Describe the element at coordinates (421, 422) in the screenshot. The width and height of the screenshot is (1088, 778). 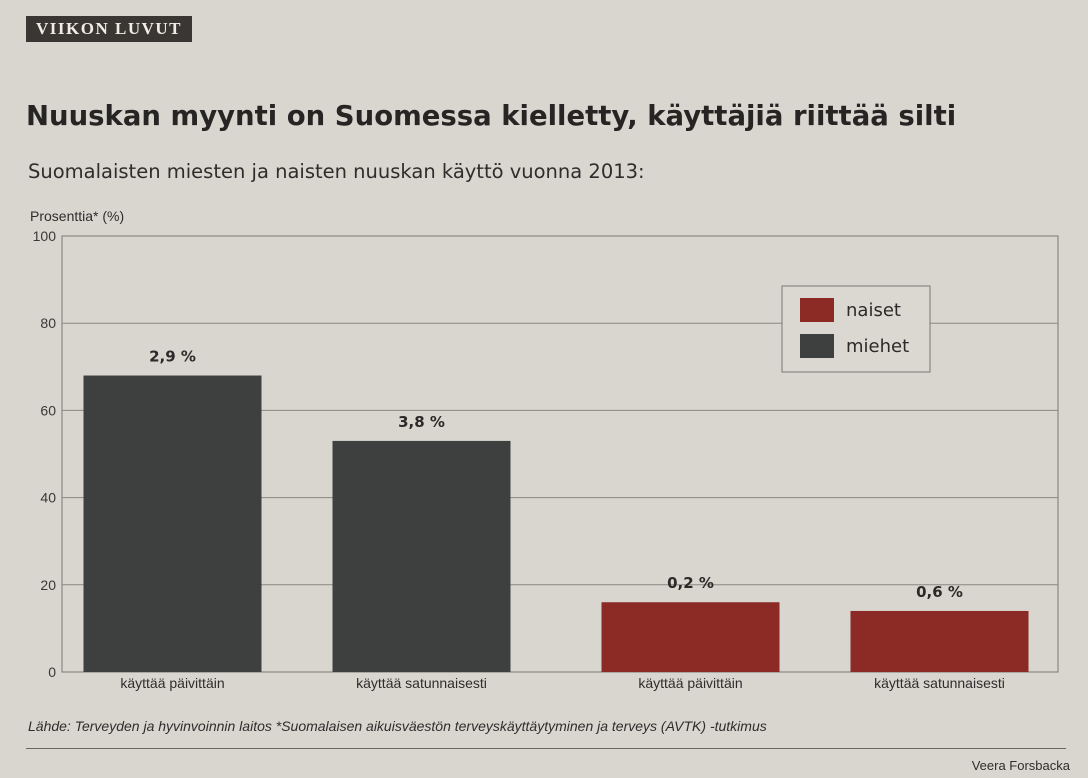
I see `data-label: 3,8 %` at that location.